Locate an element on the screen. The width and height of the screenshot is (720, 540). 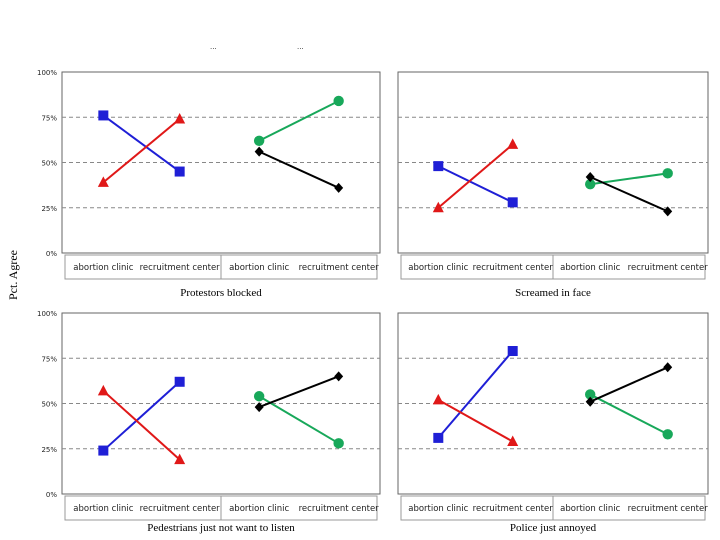
y-axis-label: Pct. Agree is located at coordinates (13, 275).